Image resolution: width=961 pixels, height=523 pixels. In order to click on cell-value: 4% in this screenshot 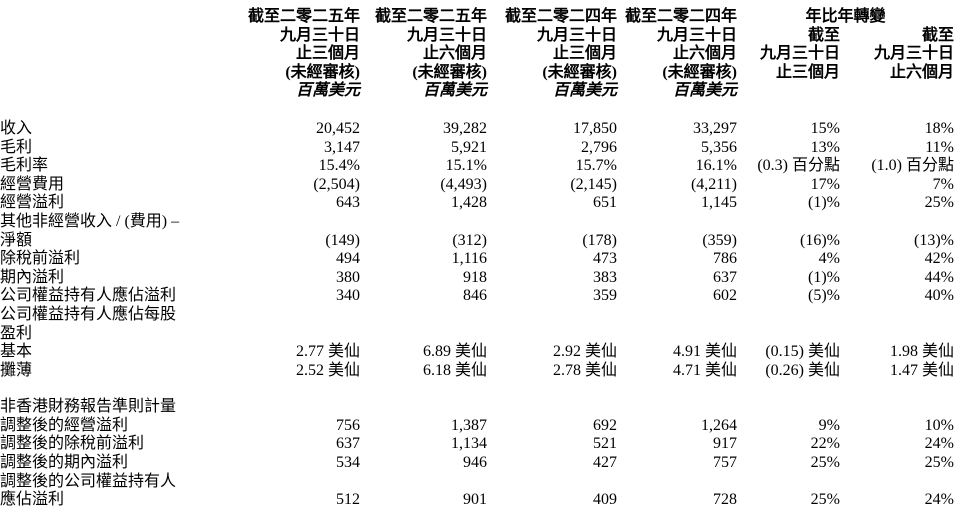, I will do `click(829, 259)`.